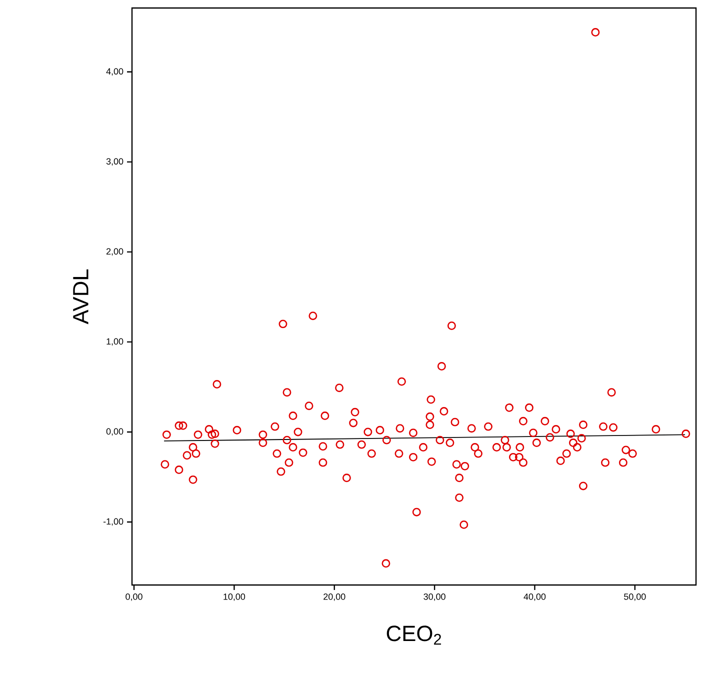 This screenshot has height=693, width=706. What do you see at coordinates (335, 597) in the screenshot?
I see `x-tick-label: 20,00` at bounding box center [335, 597].